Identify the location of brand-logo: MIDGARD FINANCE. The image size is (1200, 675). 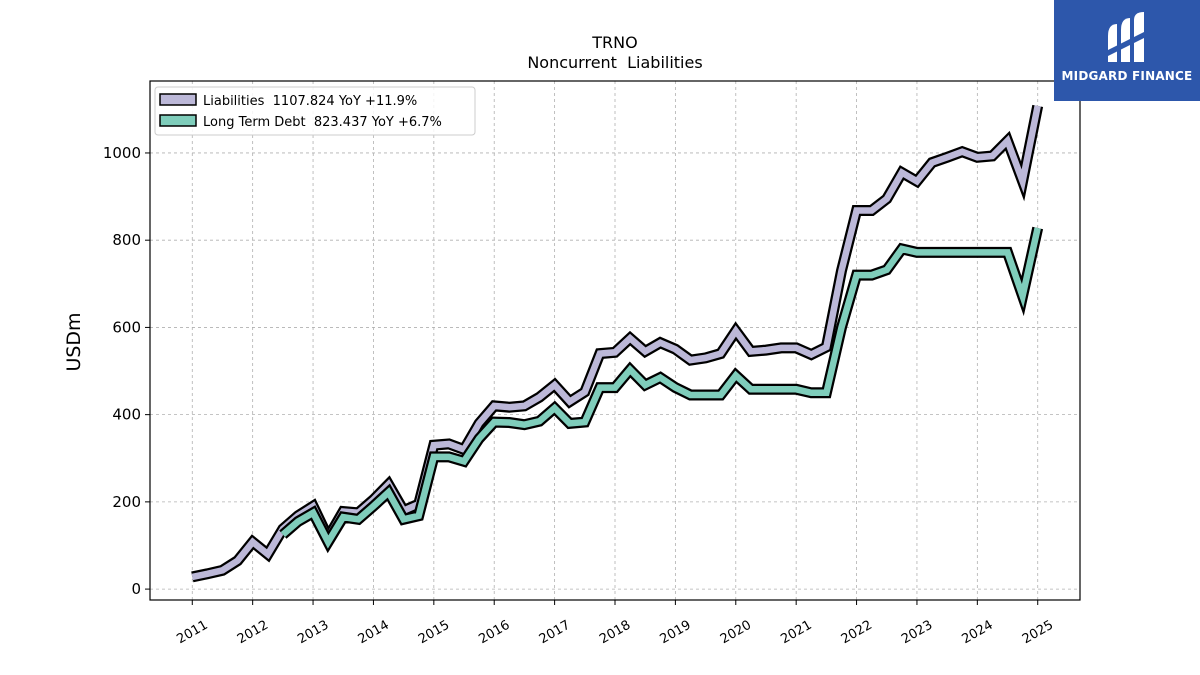
(1127, 50).